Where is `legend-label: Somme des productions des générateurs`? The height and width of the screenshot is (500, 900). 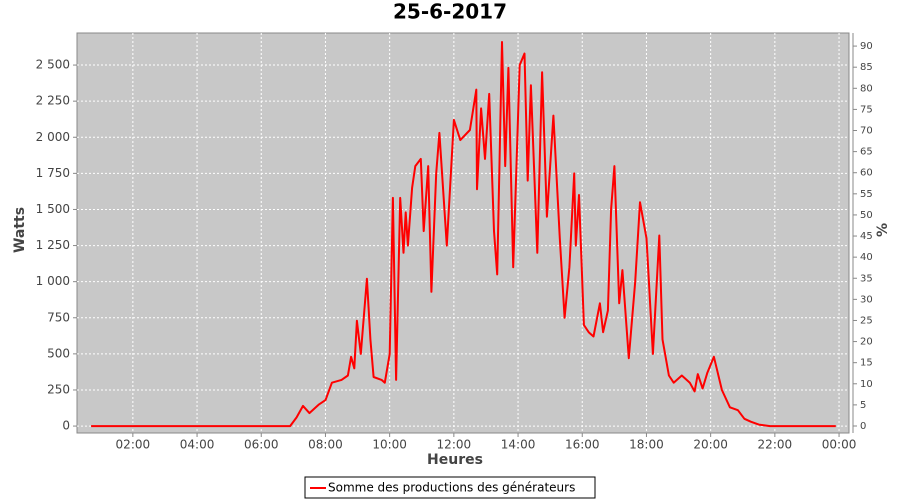
legend-label: Somme des productions des générateurs is located at coordinates (451, 488).